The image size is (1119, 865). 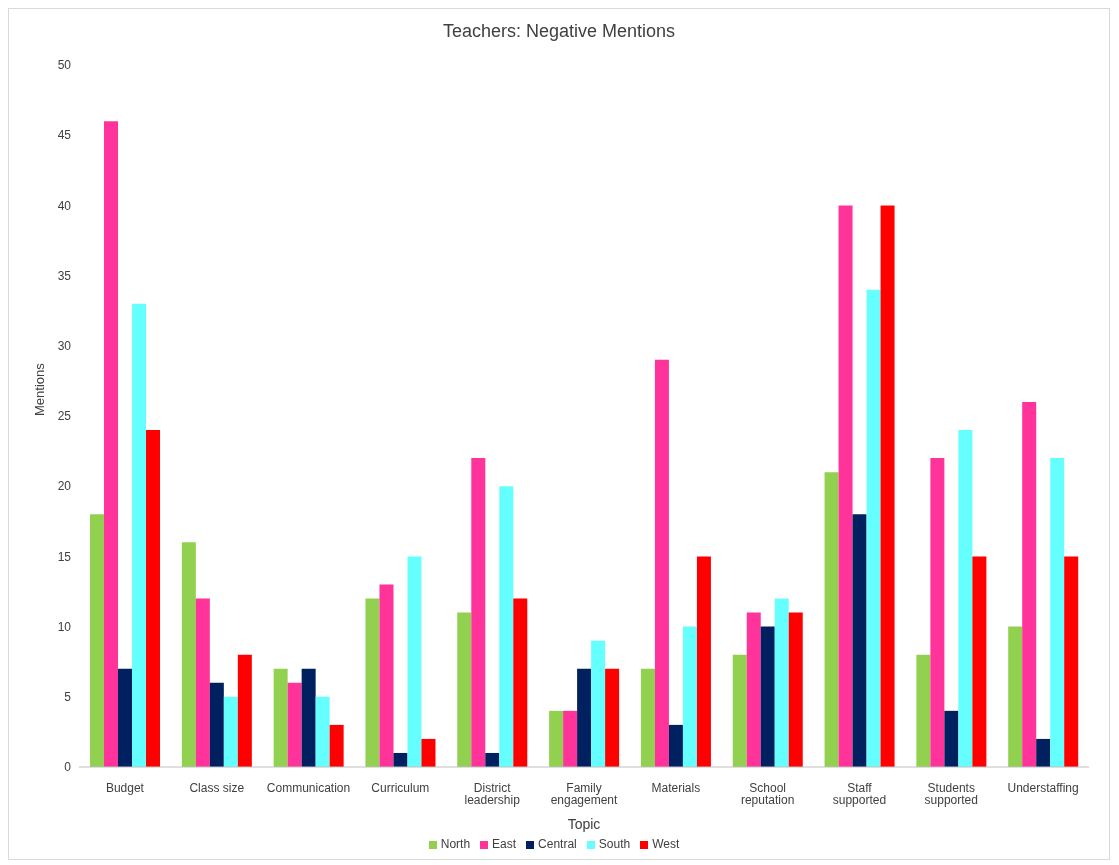 I want to click on x-tick-label: Staff supported, so click(x=859, y=793).